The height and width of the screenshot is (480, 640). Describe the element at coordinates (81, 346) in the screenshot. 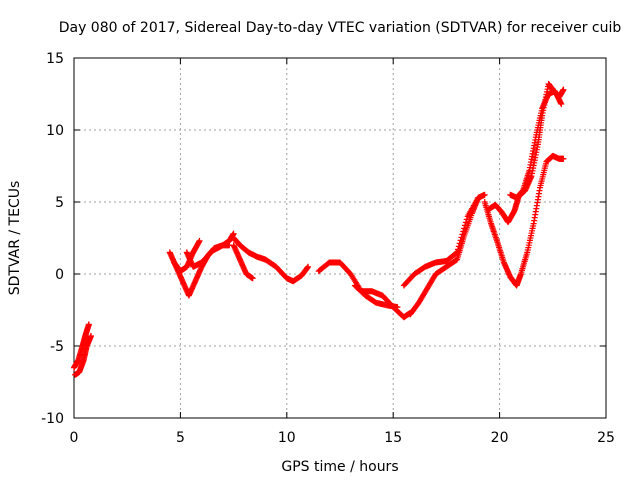

I see `series-track-a` at that location.